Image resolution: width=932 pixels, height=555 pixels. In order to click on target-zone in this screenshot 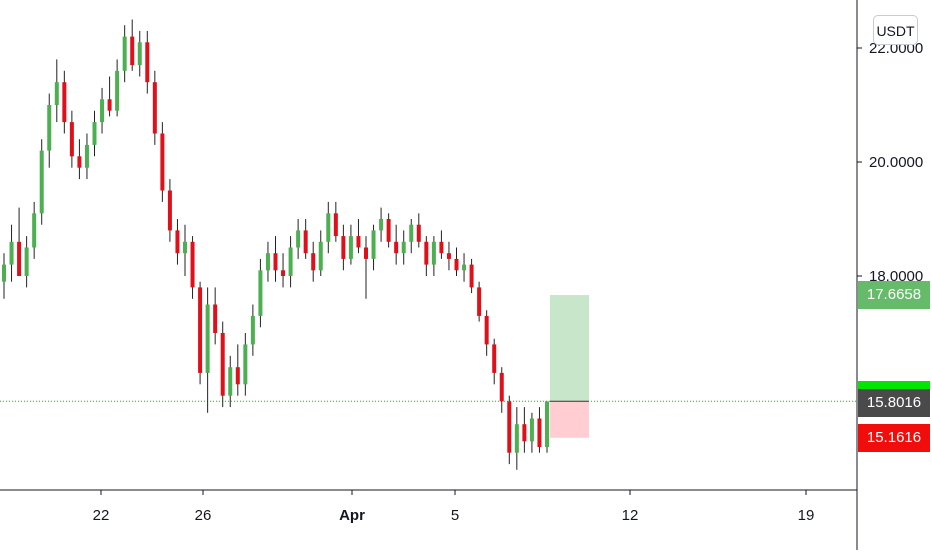, I will do `click(569, 348)`.